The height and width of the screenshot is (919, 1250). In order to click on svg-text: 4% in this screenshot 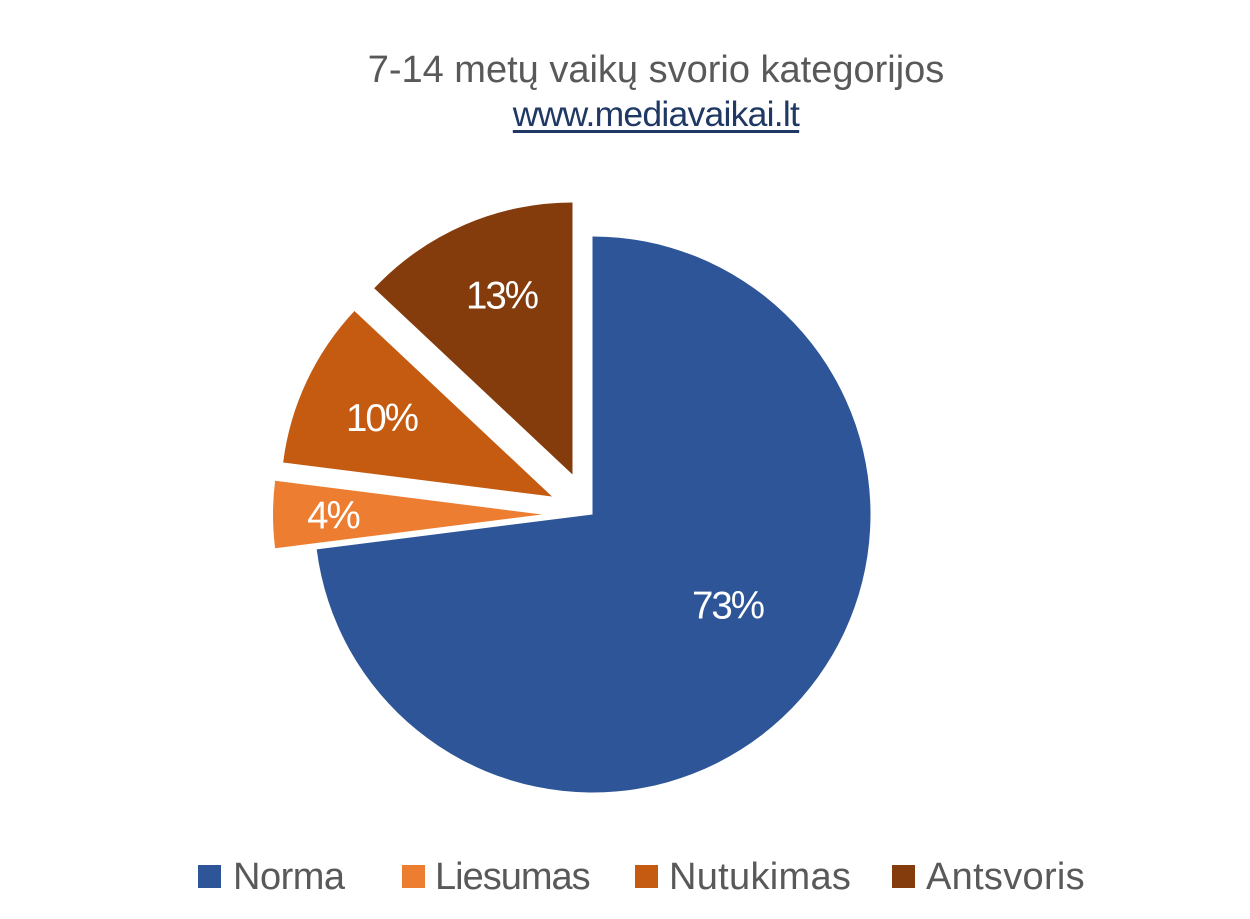, I will do `click(333, 516)`.